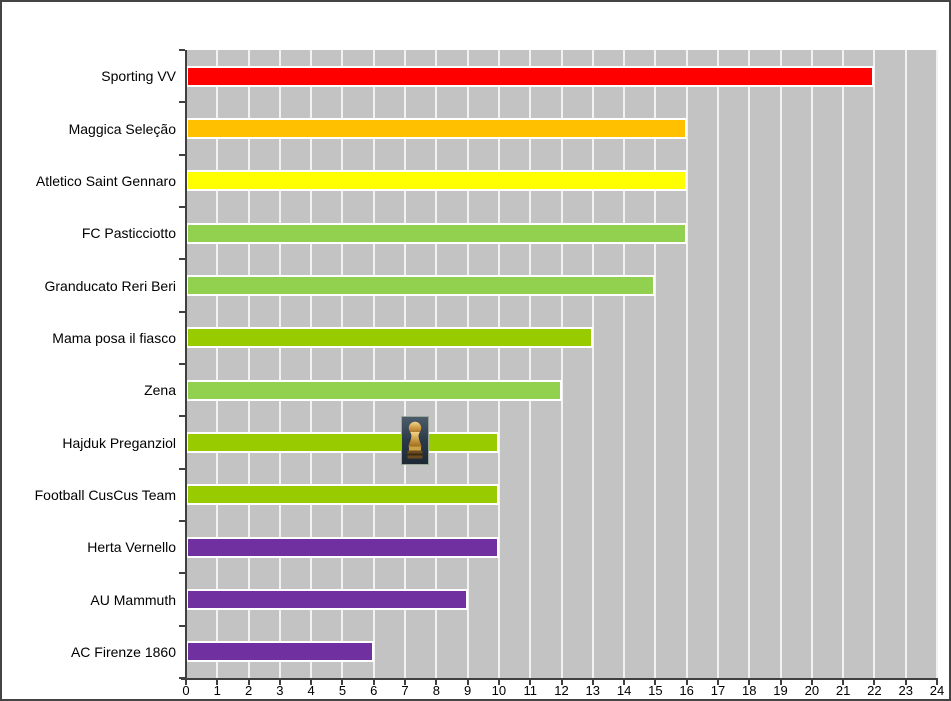  What do you see at coordinates (342, 364) in the screenshot?
I see `gridline-x5` at bounding box center [342, 364].